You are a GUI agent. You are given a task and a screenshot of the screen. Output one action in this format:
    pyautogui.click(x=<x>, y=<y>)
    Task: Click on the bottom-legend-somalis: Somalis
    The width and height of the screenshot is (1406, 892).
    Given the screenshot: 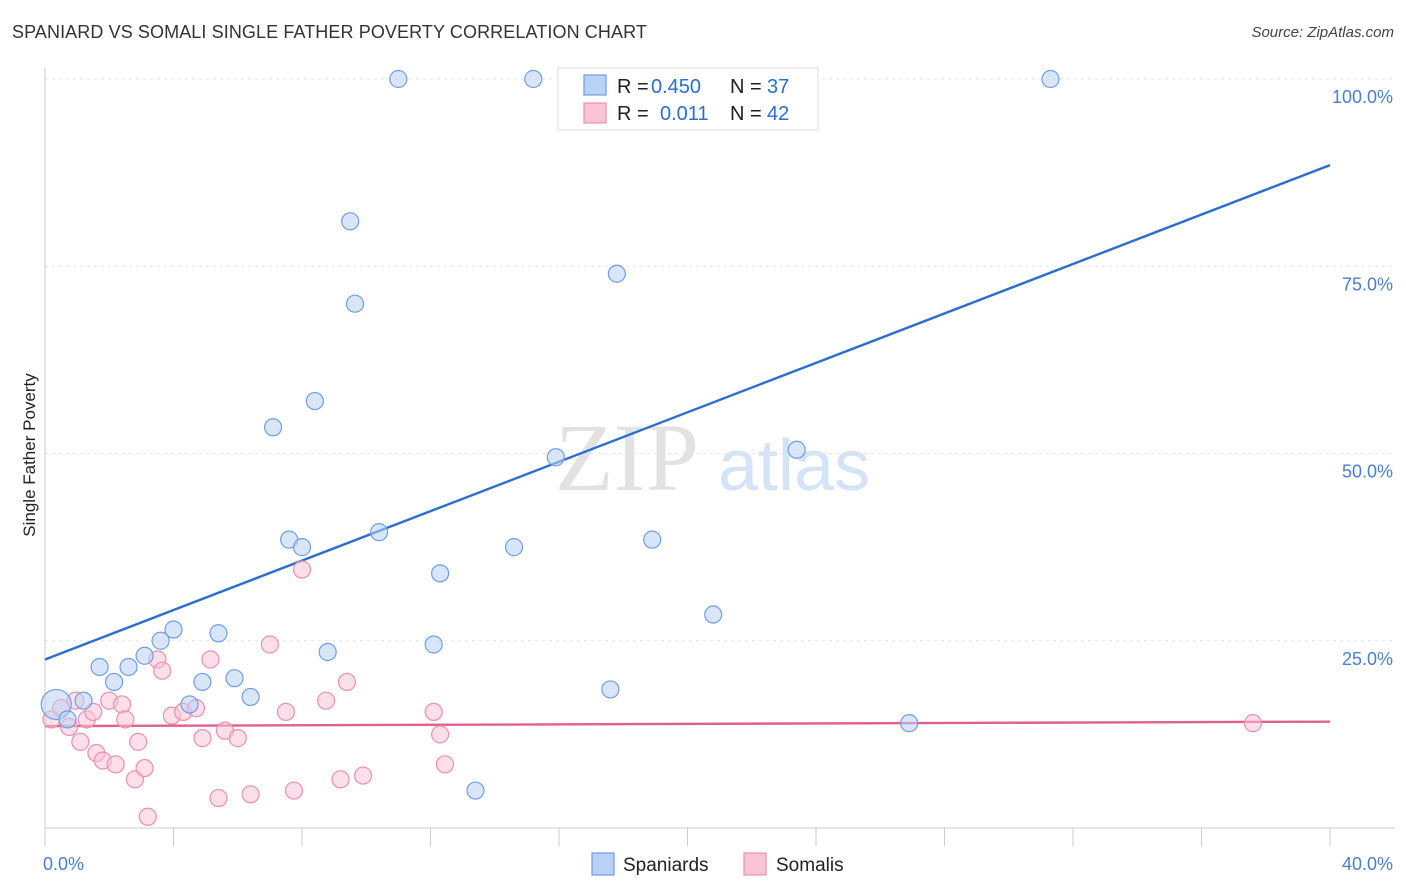 What is the action you would take?
    pyautogui.click(x=810, y=865)
    